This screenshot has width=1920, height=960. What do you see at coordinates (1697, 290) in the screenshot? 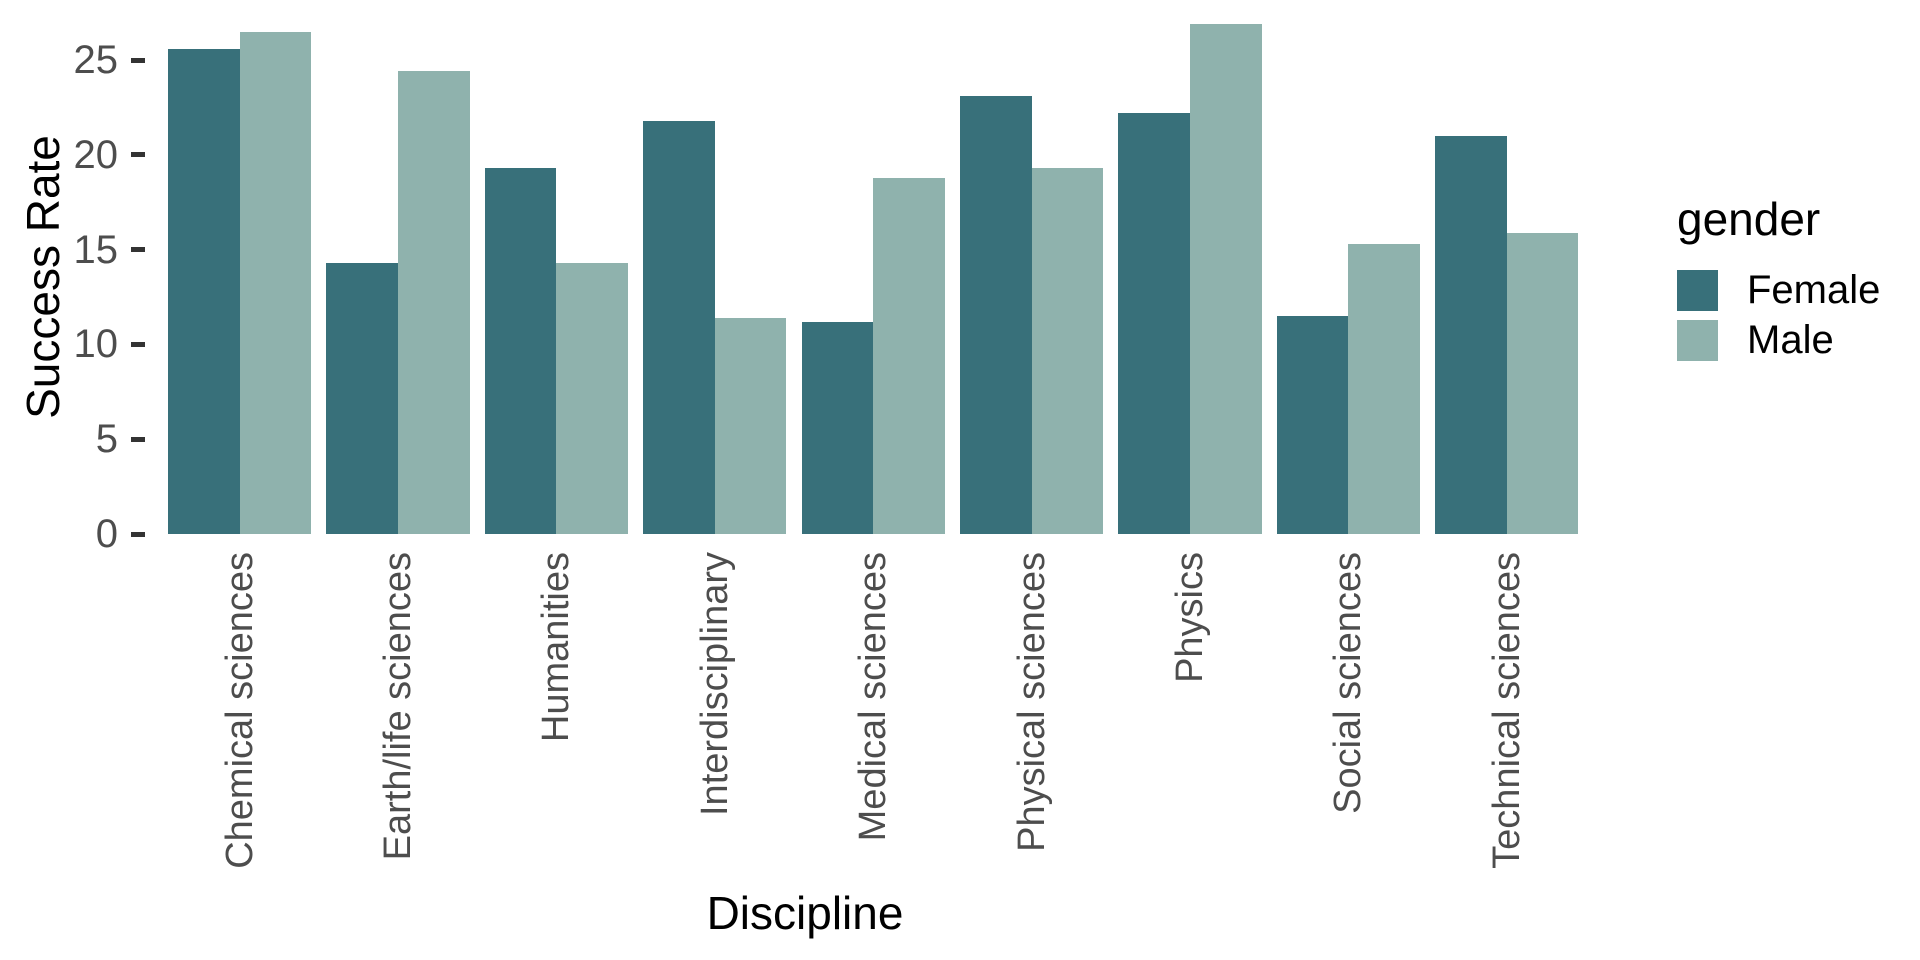
I see `legend-swatch-female` at bounding box center [1697, 290].